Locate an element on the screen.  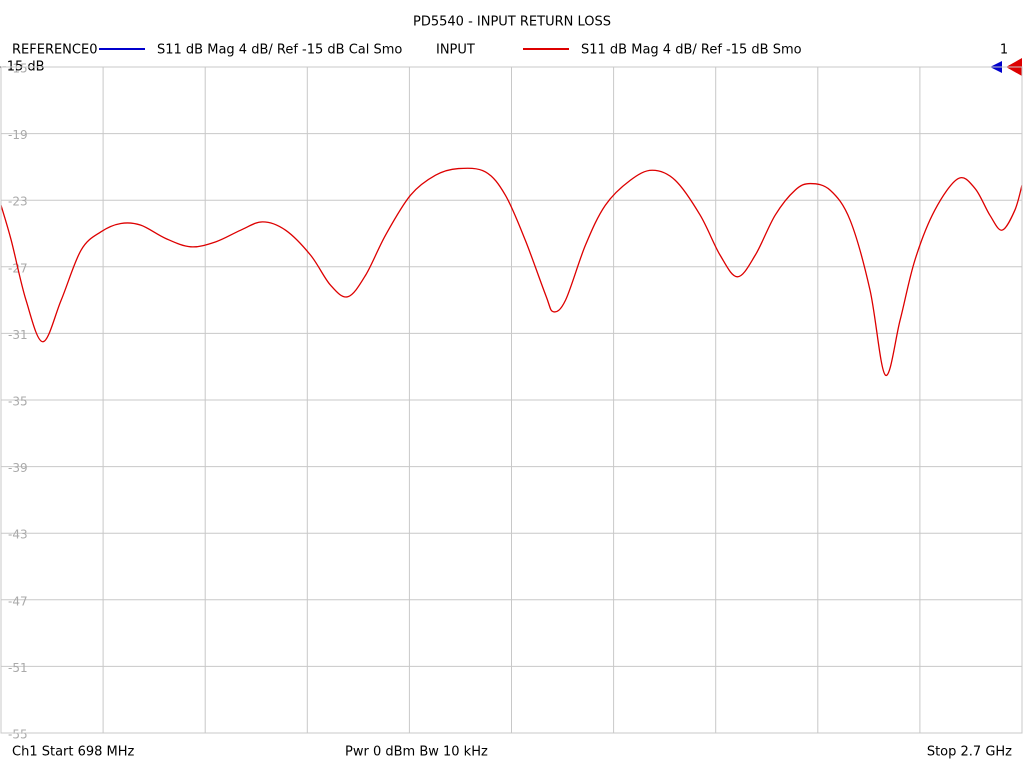
y-tick-label: -35 is located at coordinates (18, 402).